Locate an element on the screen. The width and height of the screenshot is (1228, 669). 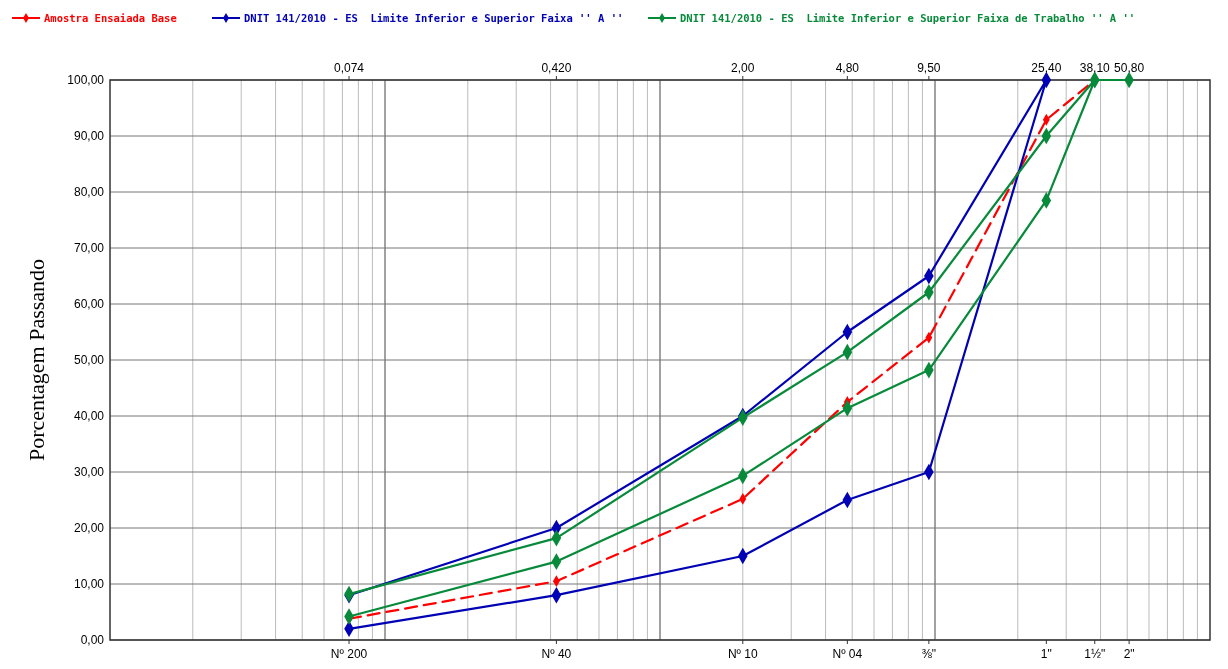
text: ⅜" is located at coordinates (929, 654).